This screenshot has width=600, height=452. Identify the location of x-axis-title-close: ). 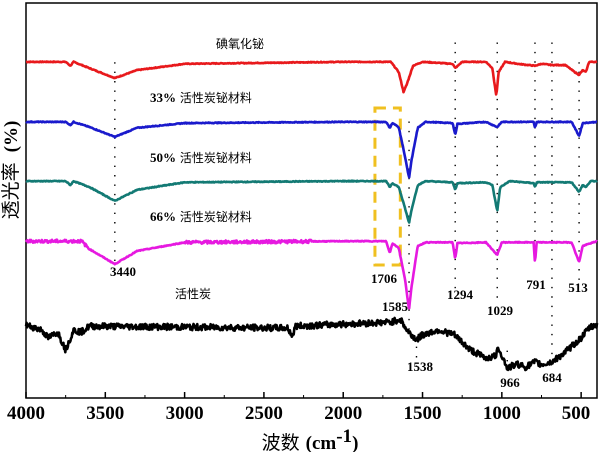
(355, 442).